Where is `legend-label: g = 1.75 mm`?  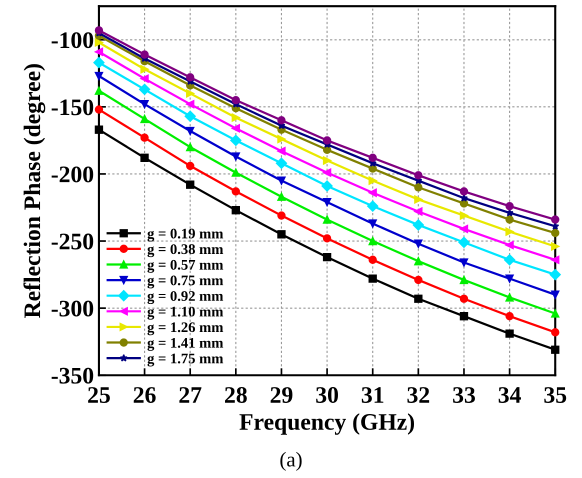 legend-label: g = 1.75 mm is located at coordinates (185, 360).